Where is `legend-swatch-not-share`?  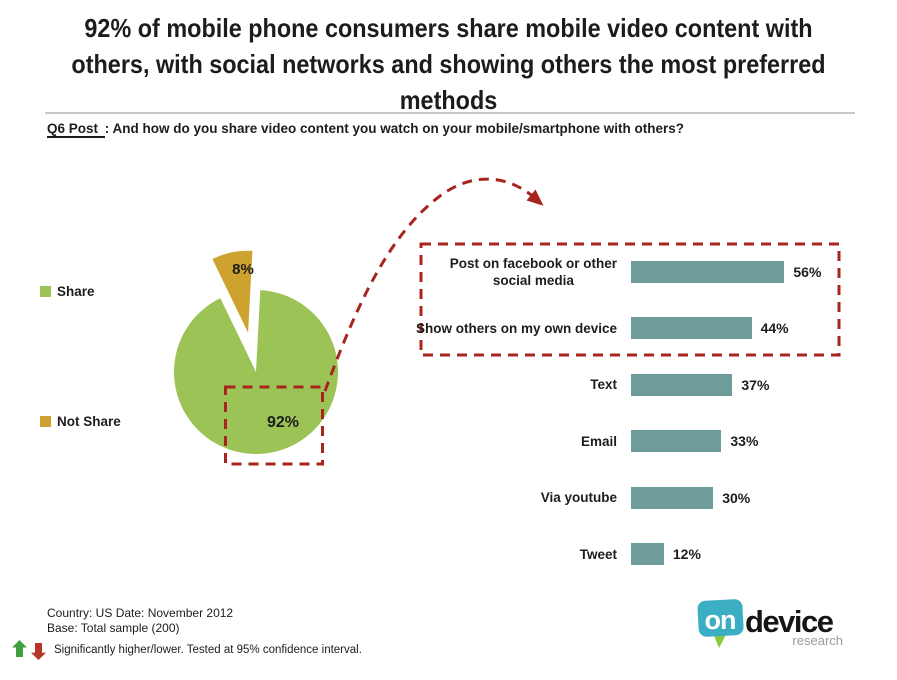
legend-swatch-not-share is located at coordinates (45, 421).